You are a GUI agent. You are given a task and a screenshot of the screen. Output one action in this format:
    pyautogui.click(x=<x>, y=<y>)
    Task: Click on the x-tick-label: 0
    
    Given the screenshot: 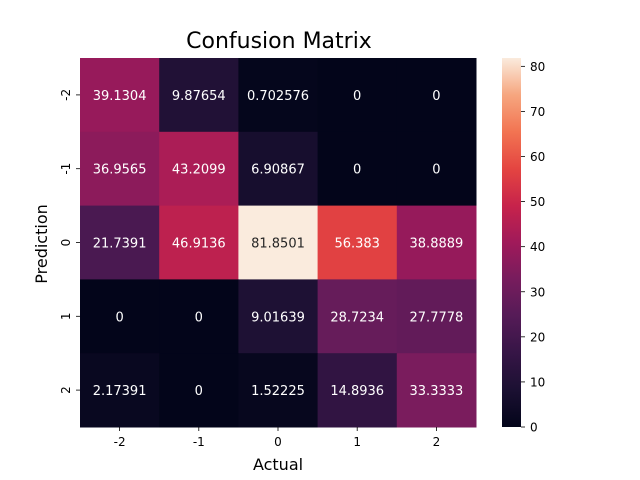 What is the action you would take?
    pyautogui.click(x=278, y=442)
    